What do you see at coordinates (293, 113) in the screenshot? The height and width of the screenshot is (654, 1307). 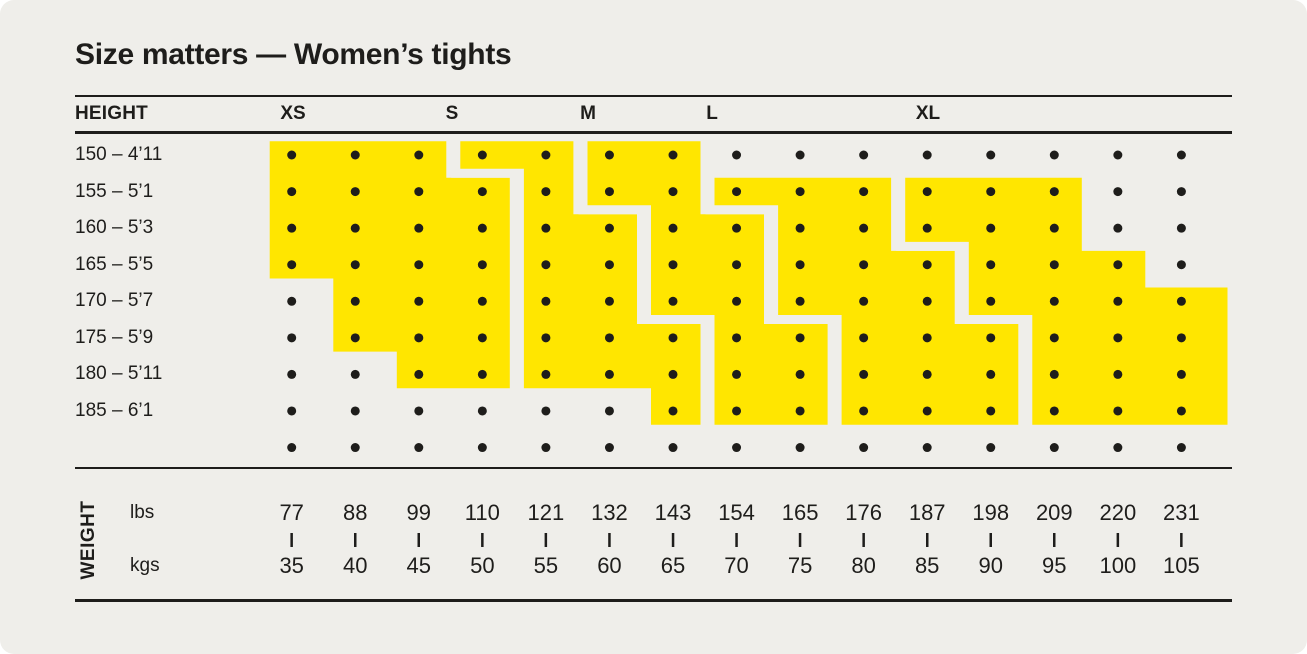 I see `size-header-xs: XS` at bounding box center [293, 113].